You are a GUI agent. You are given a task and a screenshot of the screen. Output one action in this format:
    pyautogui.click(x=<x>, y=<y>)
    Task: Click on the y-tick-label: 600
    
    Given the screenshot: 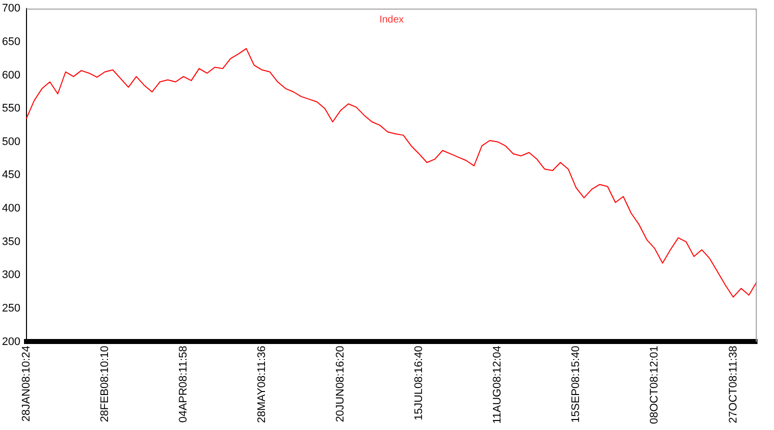 What is the action you would take?
    pyautogui.click(x=11, y=75)
    